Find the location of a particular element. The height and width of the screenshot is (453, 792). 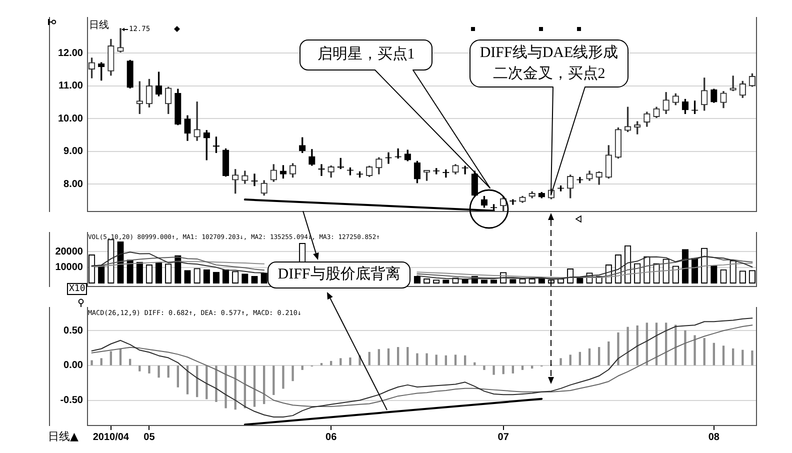

y-tick-label: 10000 is located at coordinates (69, 268).